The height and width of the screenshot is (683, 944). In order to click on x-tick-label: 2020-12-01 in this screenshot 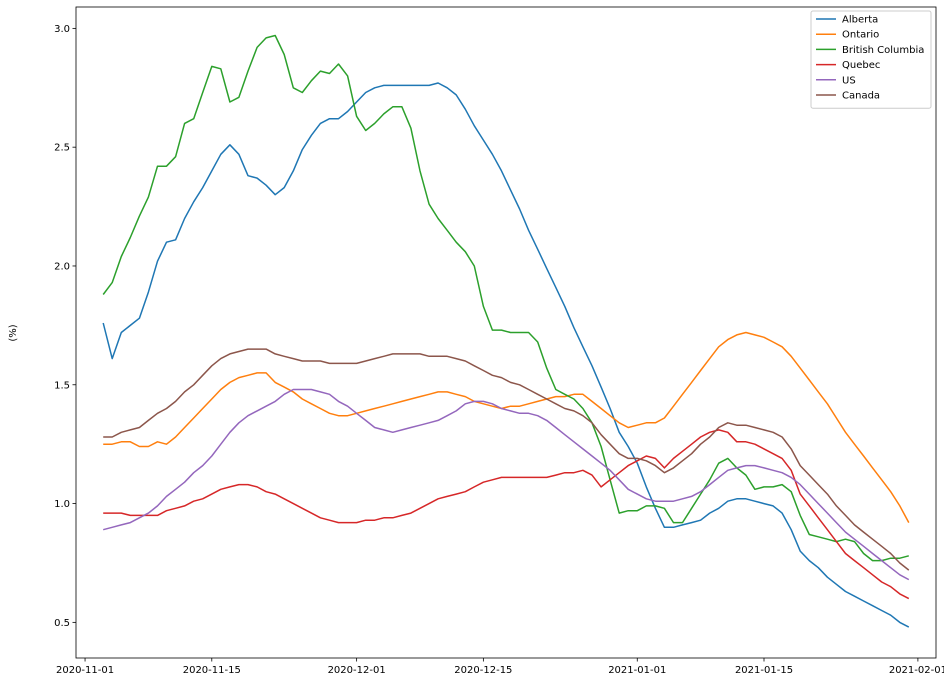, I will do `click(357, 670)`.